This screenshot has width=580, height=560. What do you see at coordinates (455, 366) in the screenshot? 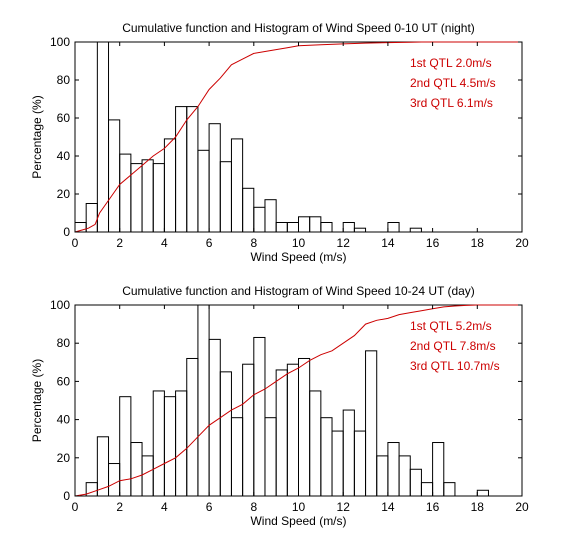
I see `quartile-annotation: 3rd QTL 10.7m/s` at bounding box center [455, 366].